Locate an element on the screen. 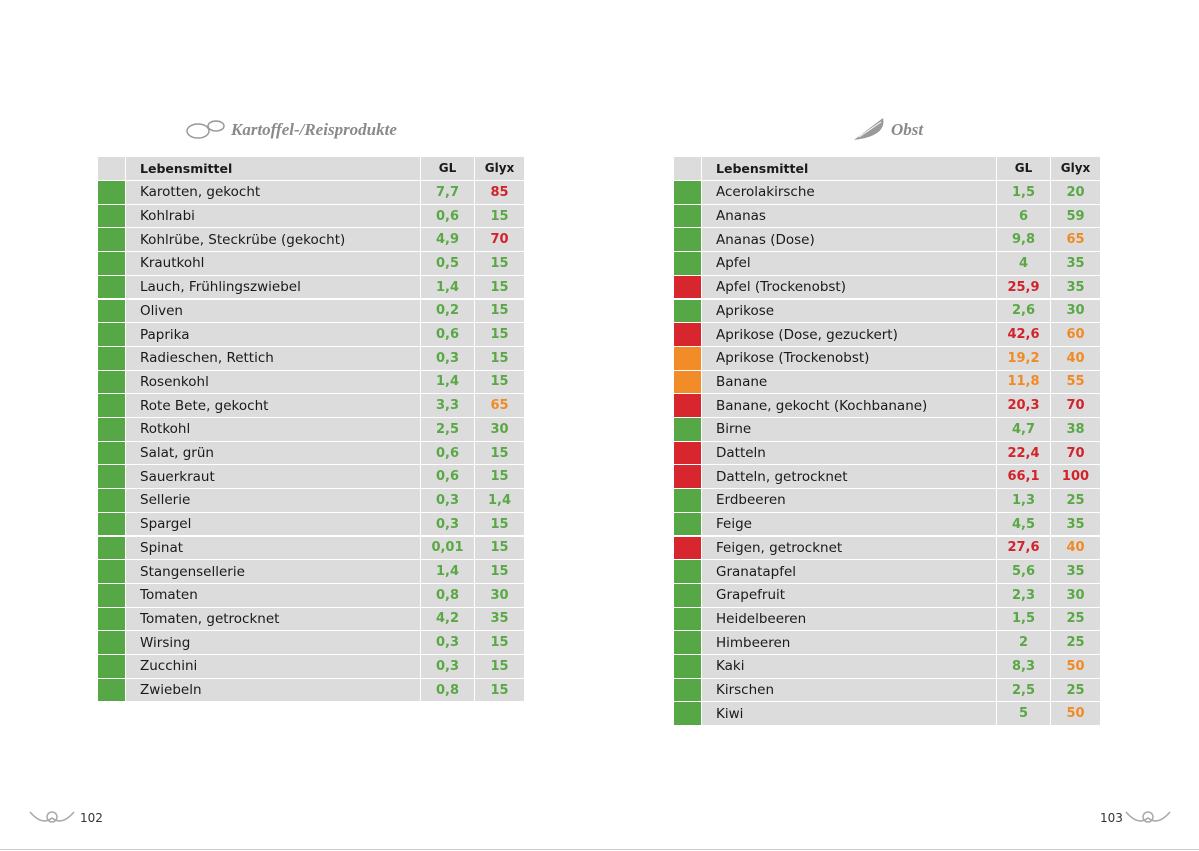  food-name: Spargel is located at coordinates (273, 524).